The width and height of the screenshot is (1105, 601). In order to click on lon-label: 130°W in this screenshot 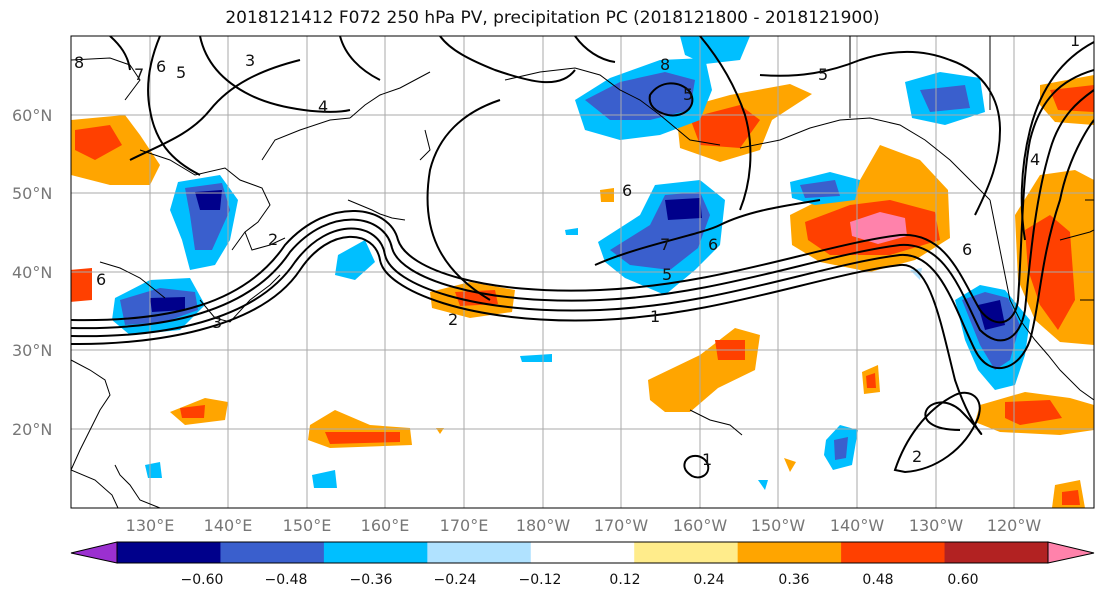, I will do `click(936, 525)`.